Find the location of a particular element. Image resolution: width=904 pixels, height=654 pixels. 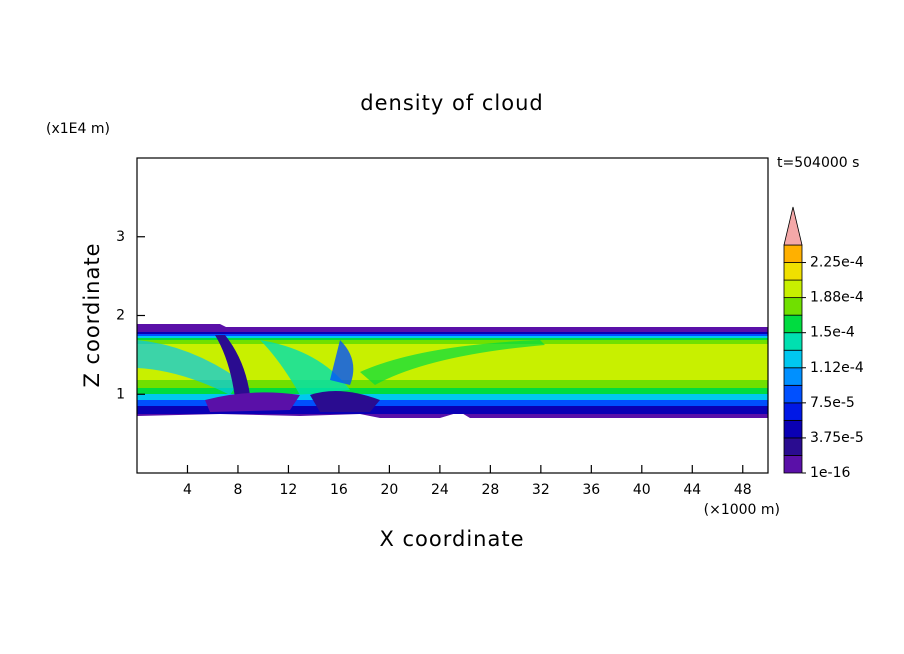

contour-field is located at coordinates (452, 370).